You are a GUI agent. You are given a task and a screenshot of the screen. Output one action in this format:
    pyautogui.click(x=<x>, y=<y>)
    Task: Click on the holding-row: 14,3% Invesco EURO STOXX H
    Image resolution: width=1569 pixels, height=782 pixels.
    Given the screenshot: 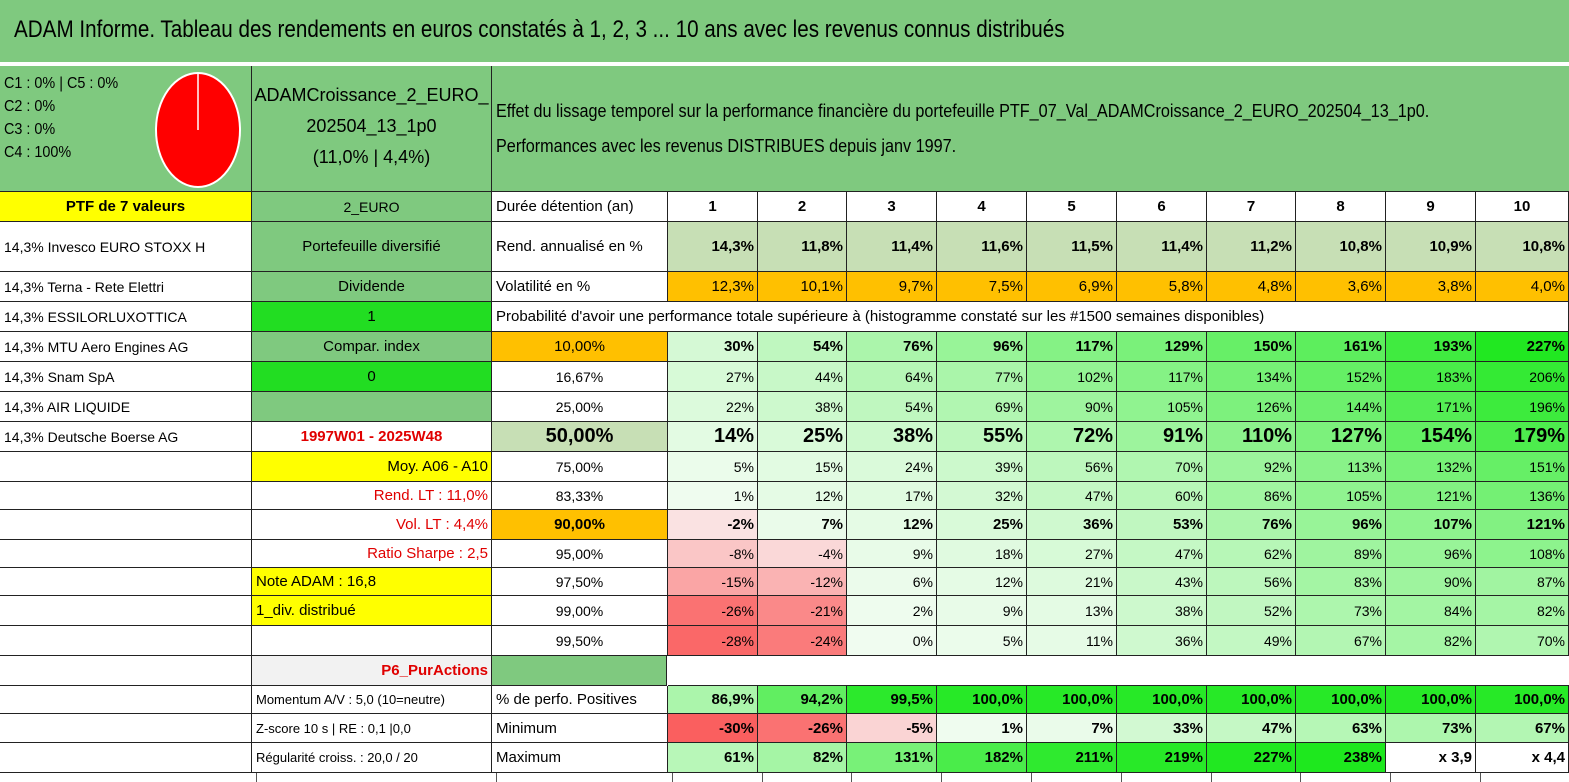 What is the action you would take?
    pyautogui.click(x=126, y=247)
    